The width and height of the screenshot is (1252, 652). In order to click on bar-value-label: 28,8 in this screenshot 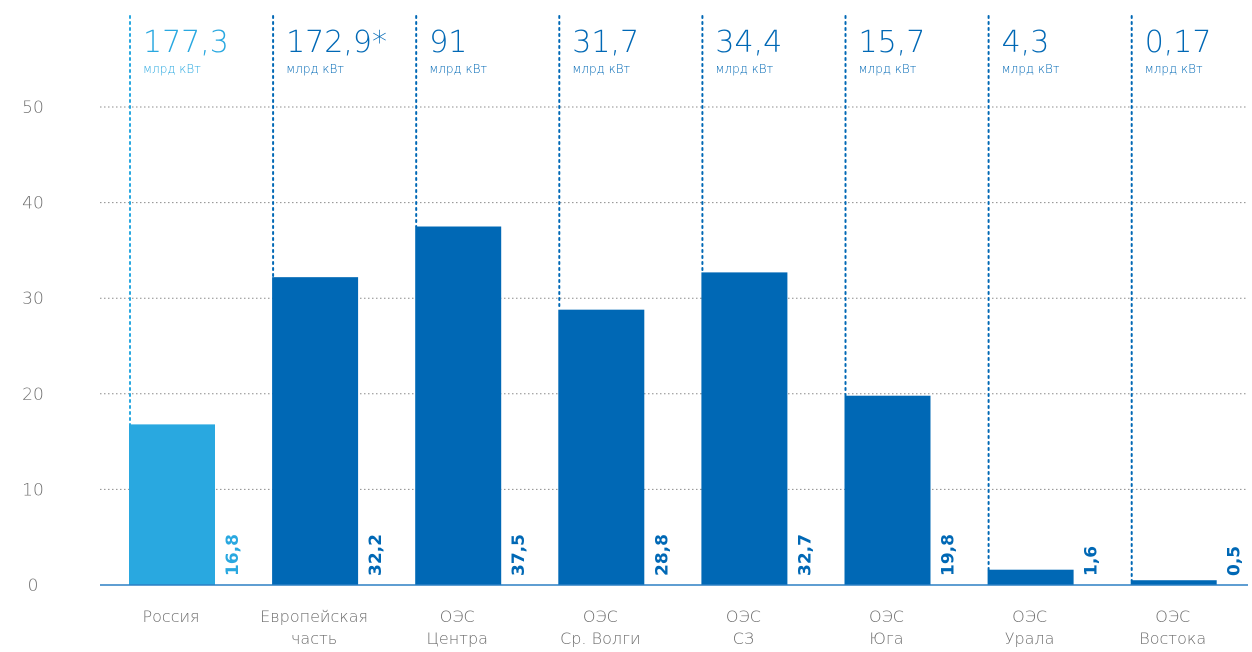, I will do `click(662, 555)`.